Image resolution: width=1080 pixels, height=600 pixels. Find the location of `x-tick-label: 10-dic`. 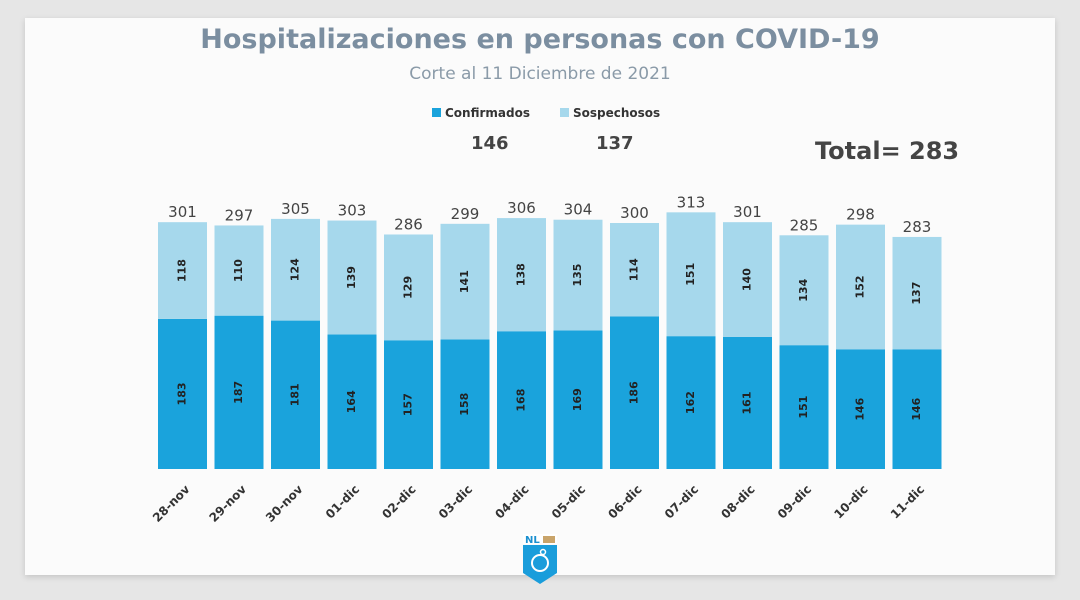

x-tick-label: 10-dic is located at coordinates (850, 501).